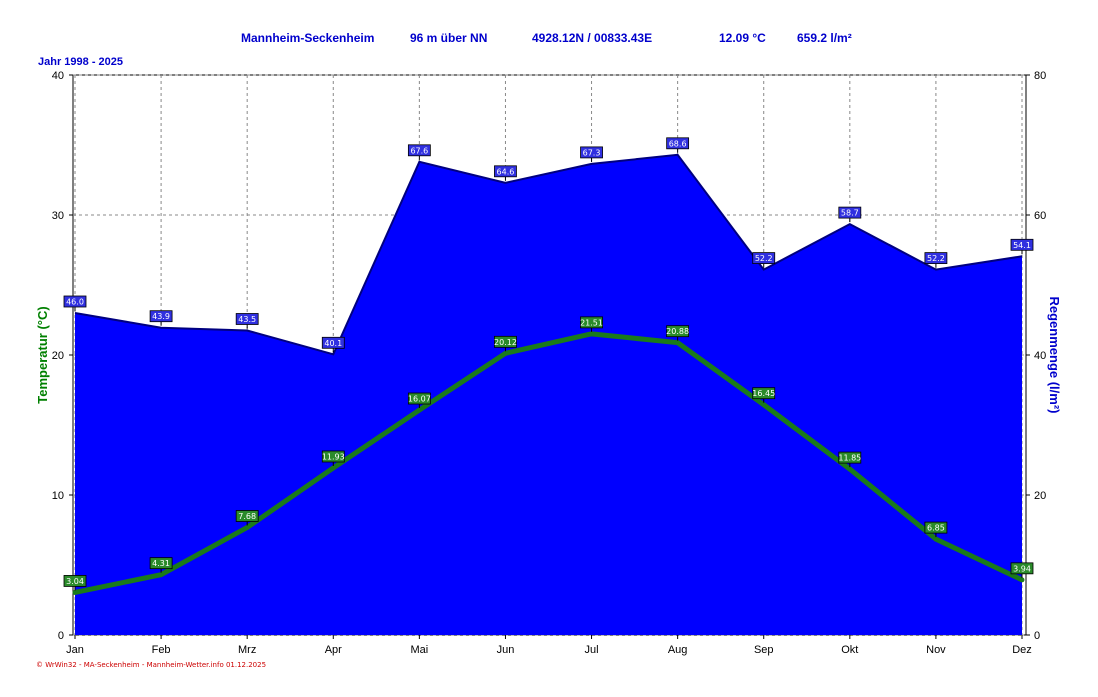 The height and width of the screenshot is (697, 1098). I want to click on temp-data-label: 20.12, so click(505, 343).